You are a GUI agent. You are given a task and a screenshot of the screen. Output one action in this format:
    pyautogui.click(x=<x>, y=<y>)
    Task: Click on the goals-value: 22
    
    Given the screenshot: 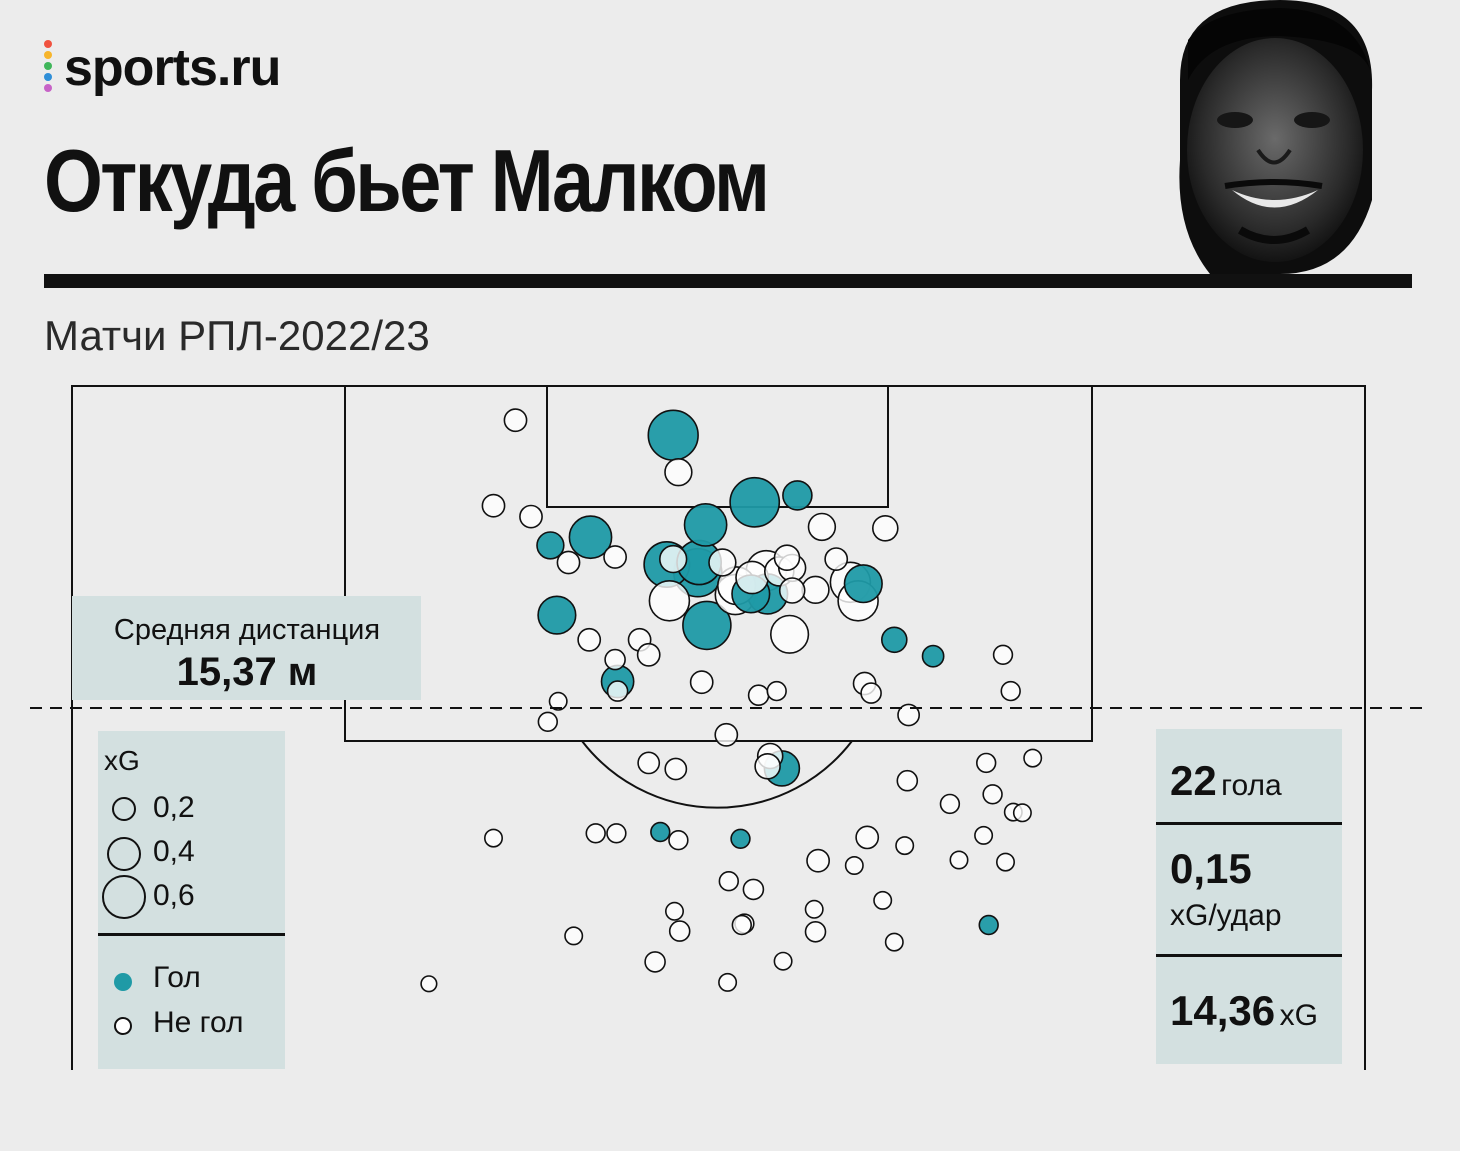 What is the action you would take?
    pyautogui.click(x=1193, y=780)
    